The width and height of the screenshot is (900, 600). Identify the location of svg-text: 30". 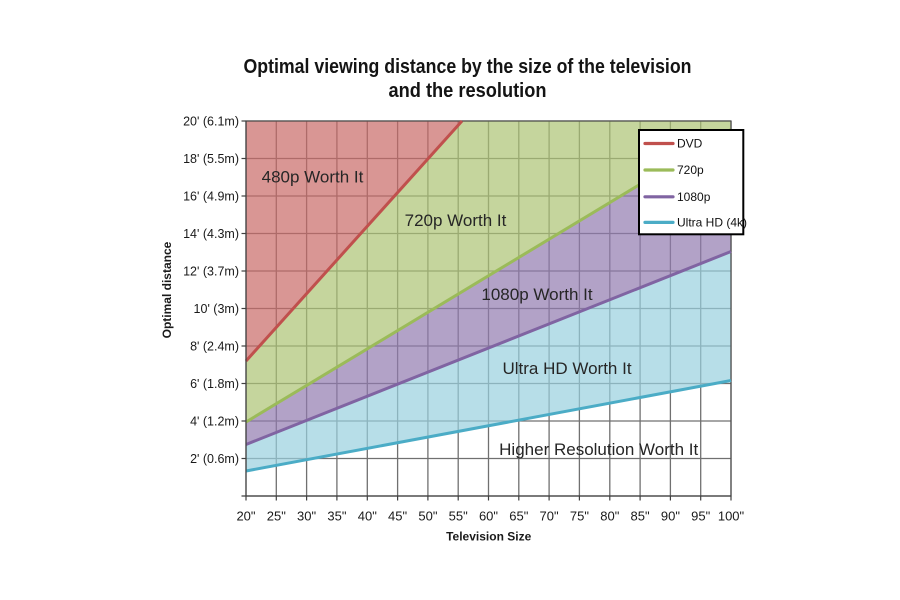
(306, 516).